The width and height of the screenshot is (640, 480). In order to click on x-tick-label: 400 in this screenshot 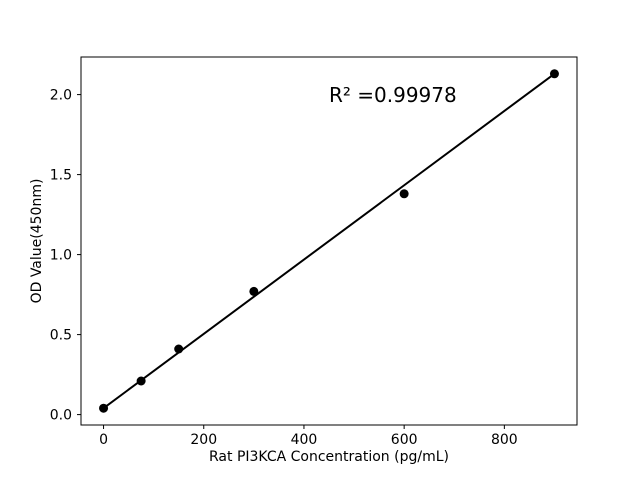, I will do `click(304, 440)`.